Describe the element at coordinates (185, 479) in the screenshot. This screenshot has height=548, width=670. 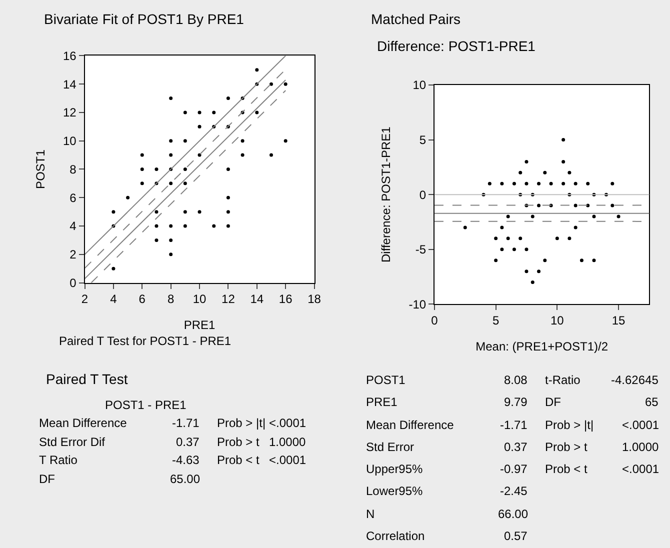
I see `text: 65.00` at that location.